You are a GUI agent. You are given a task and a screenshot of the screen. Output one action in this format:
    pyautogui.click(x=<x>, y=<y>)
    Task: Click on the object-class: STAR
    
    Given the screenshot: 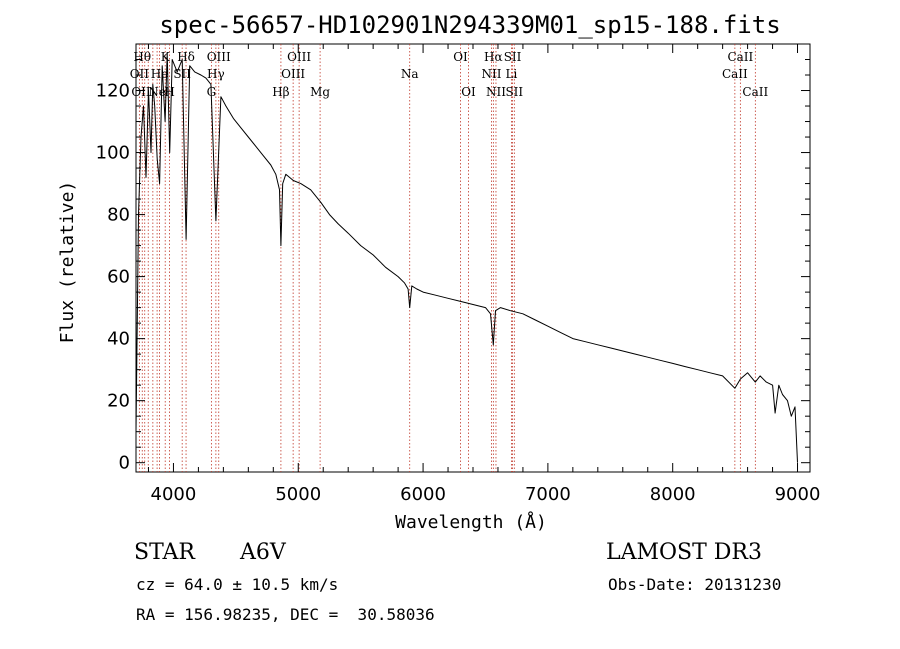 What is the action you would take?
    pyautogui.click(x=164, y=552)
    